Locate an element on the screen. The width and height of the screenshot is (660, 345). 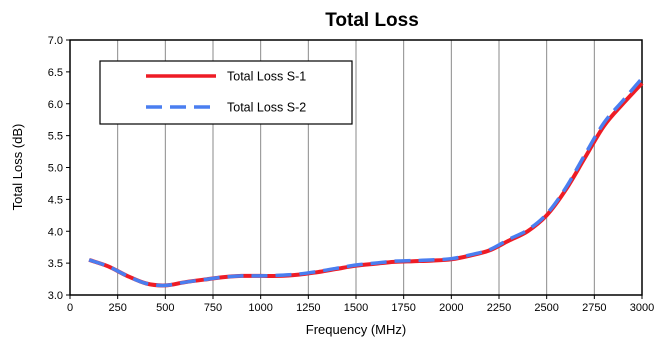
y-tick-label: 5.5 is located at coordinates (55, 137).